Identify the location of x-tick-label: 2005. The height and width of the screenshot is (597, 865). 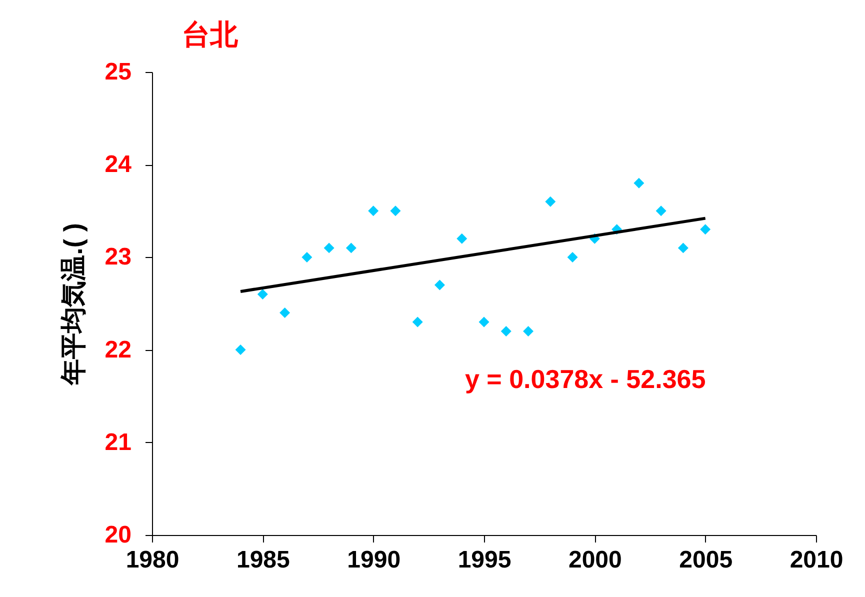
(706, 560).